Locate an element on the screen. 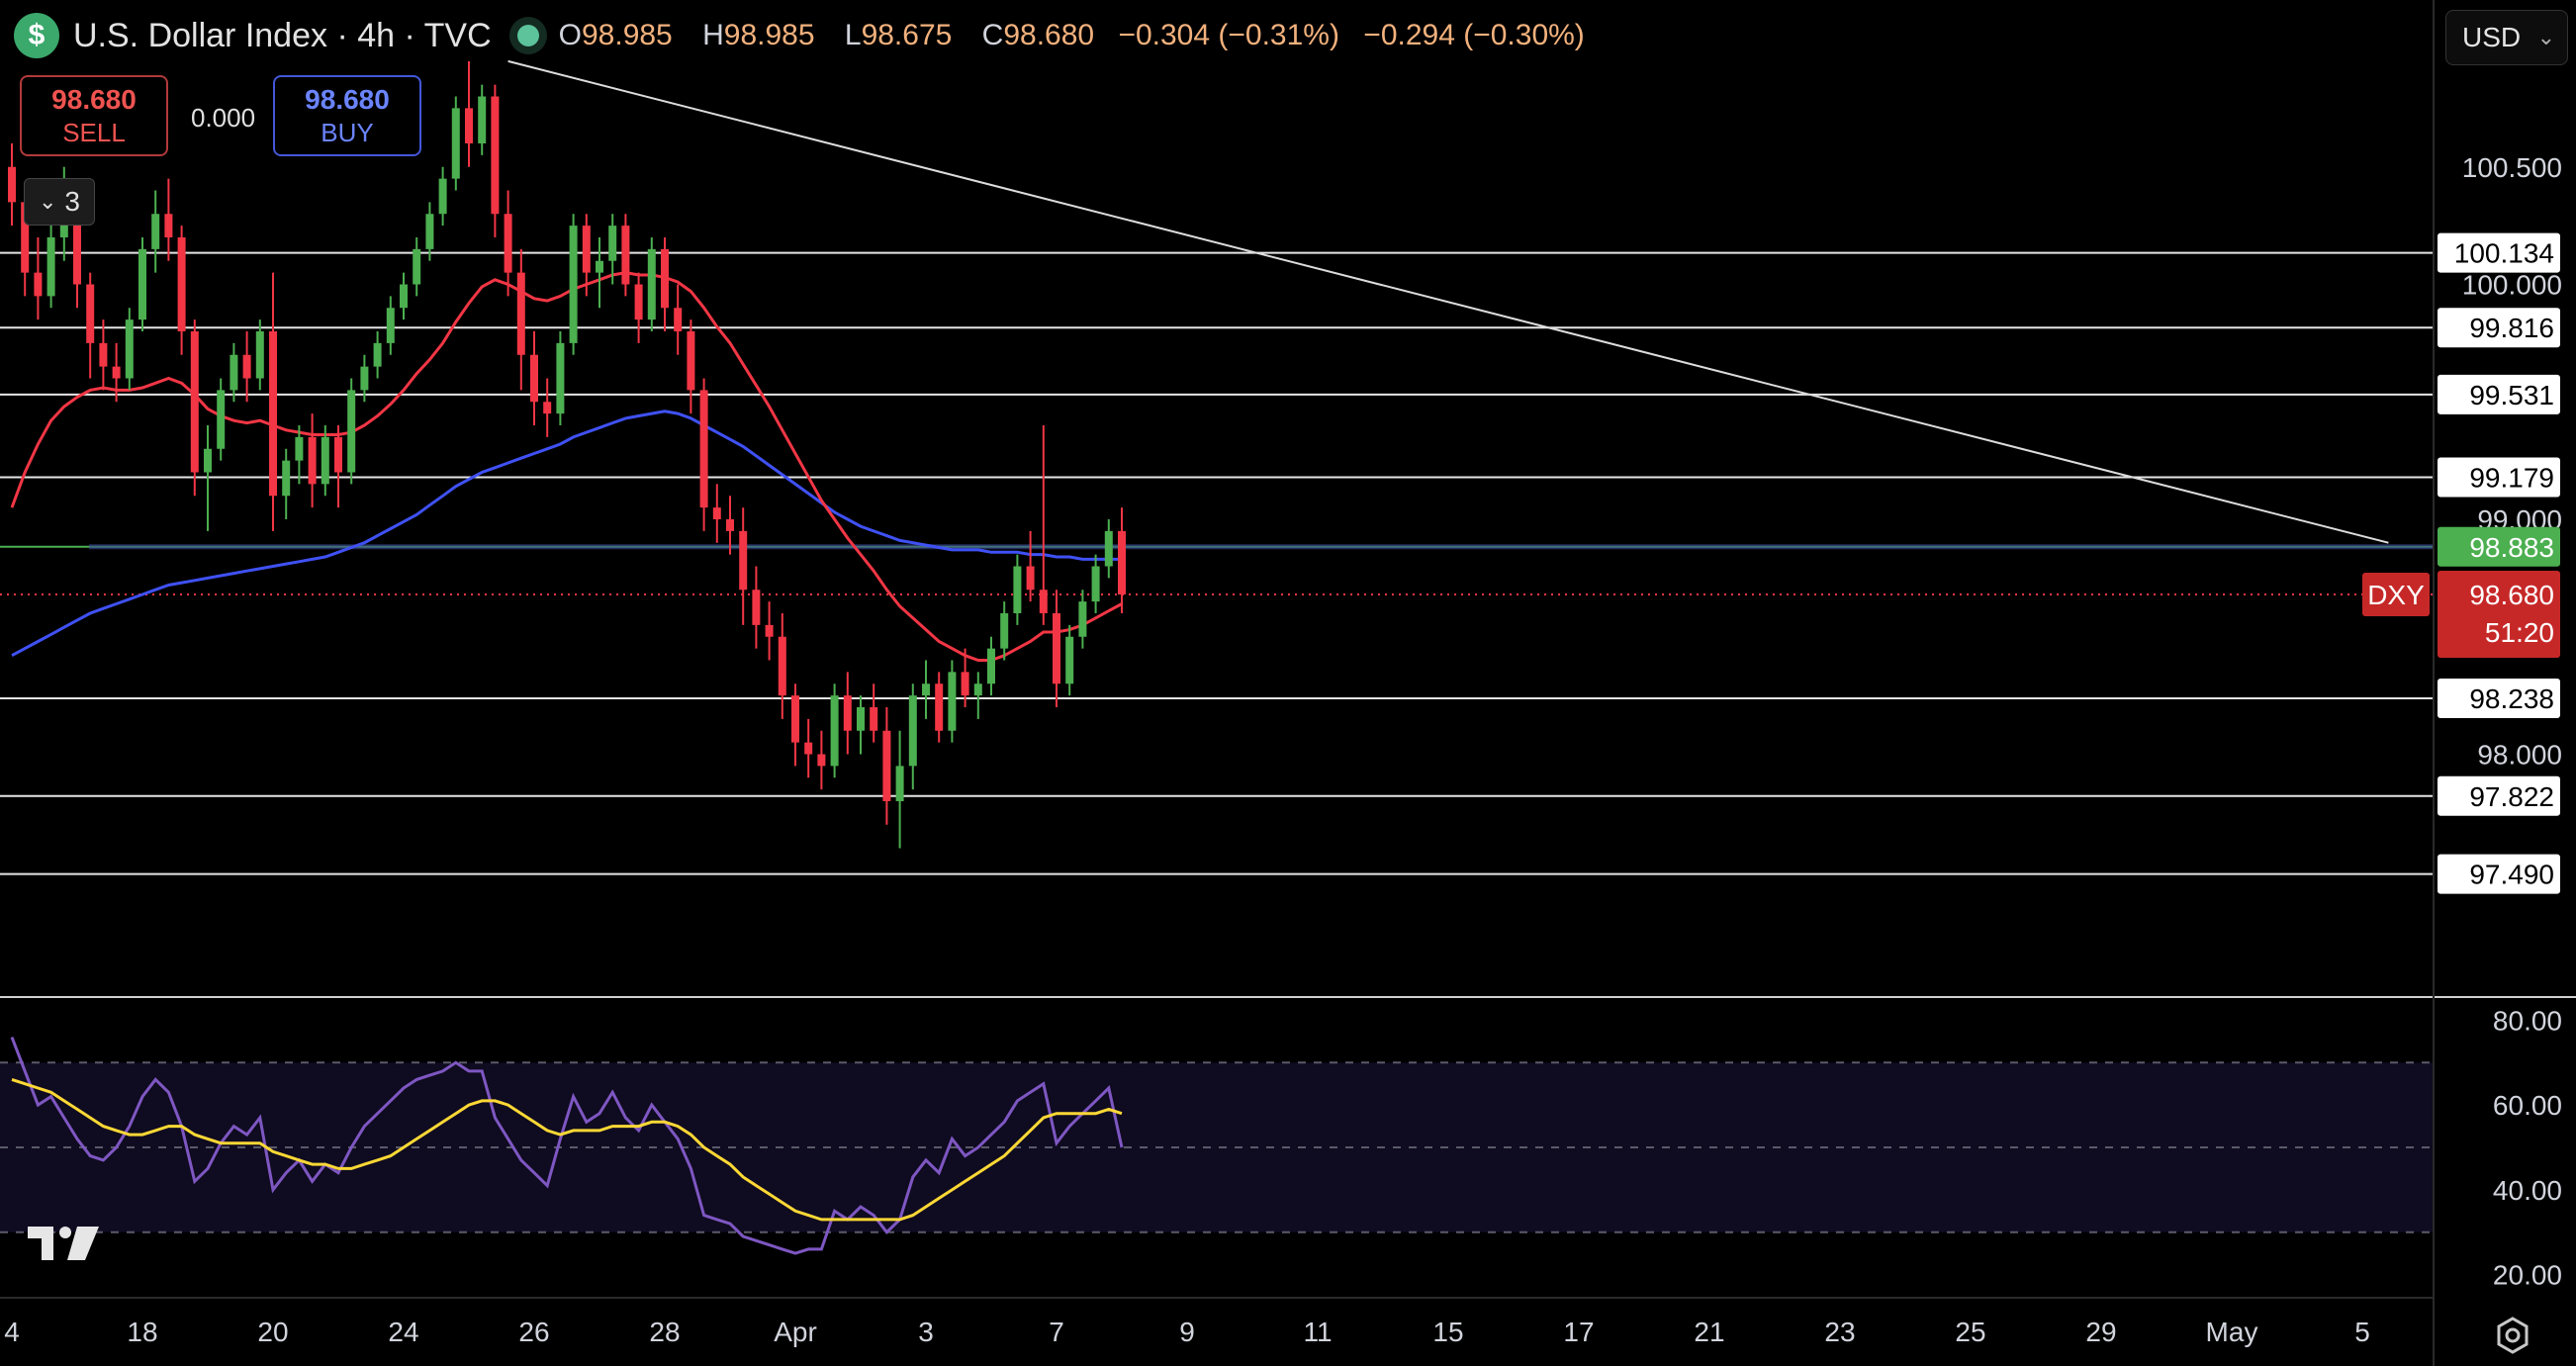  date-tick-label: 20 is located at coordinates (272, 1332).